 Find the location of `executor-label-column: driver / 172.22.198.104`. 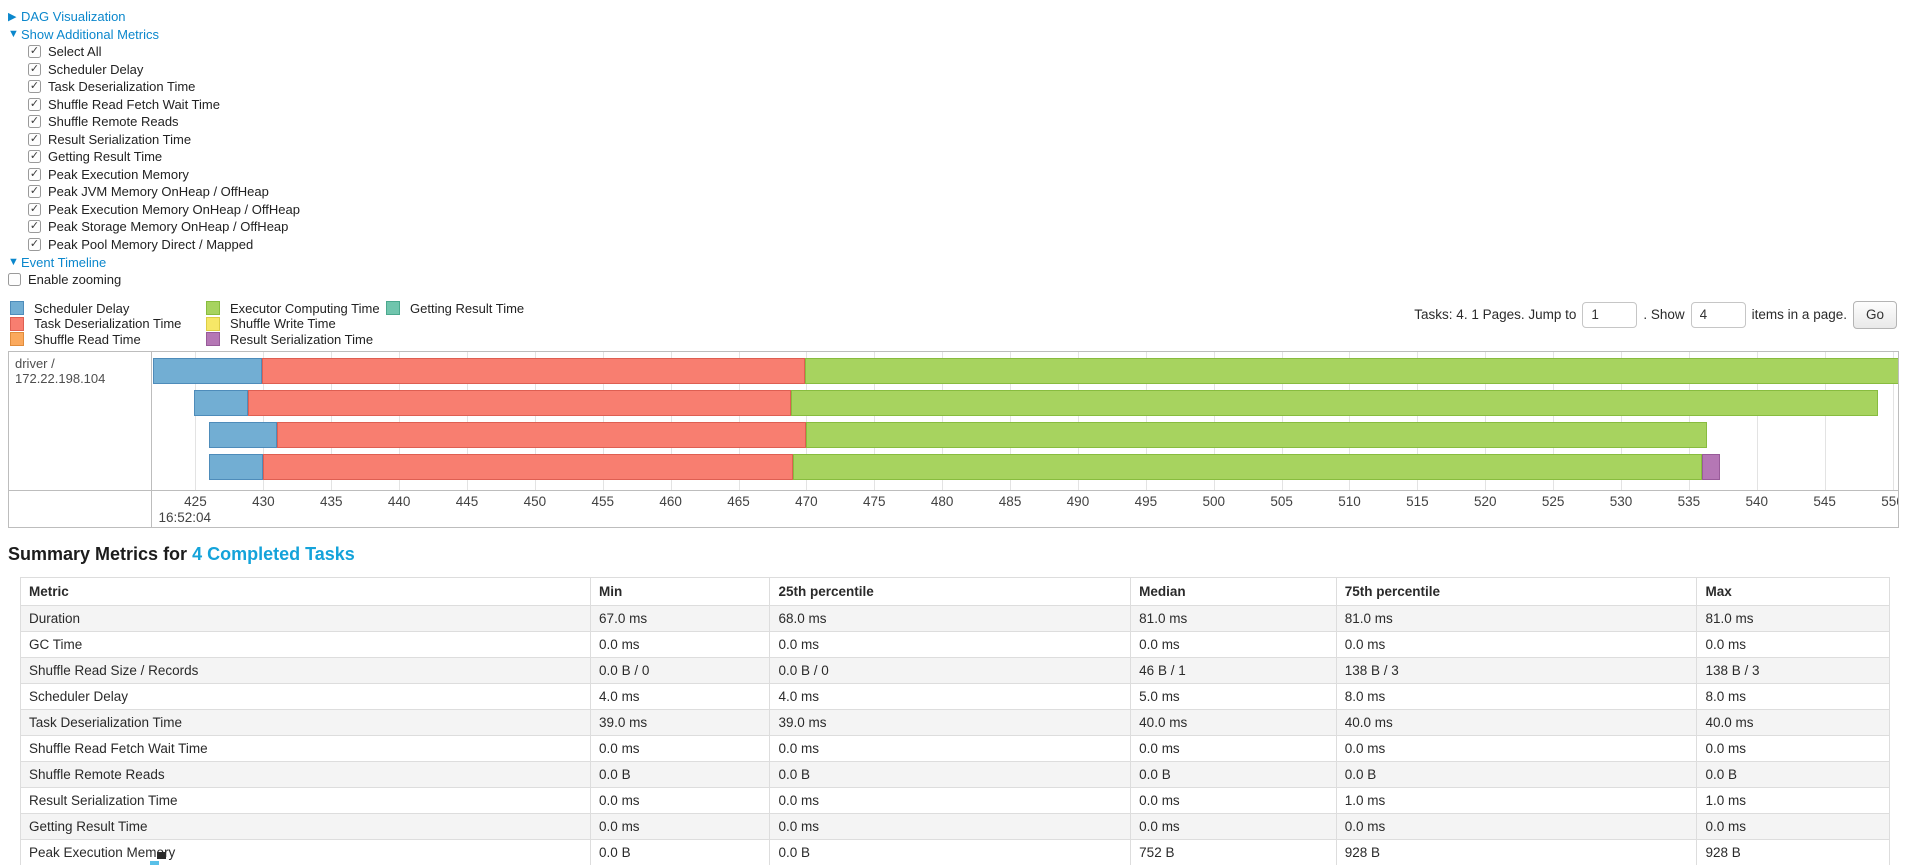

executor-label-column: driver / 172.22.198.104 is located at coordinates (80, 421).